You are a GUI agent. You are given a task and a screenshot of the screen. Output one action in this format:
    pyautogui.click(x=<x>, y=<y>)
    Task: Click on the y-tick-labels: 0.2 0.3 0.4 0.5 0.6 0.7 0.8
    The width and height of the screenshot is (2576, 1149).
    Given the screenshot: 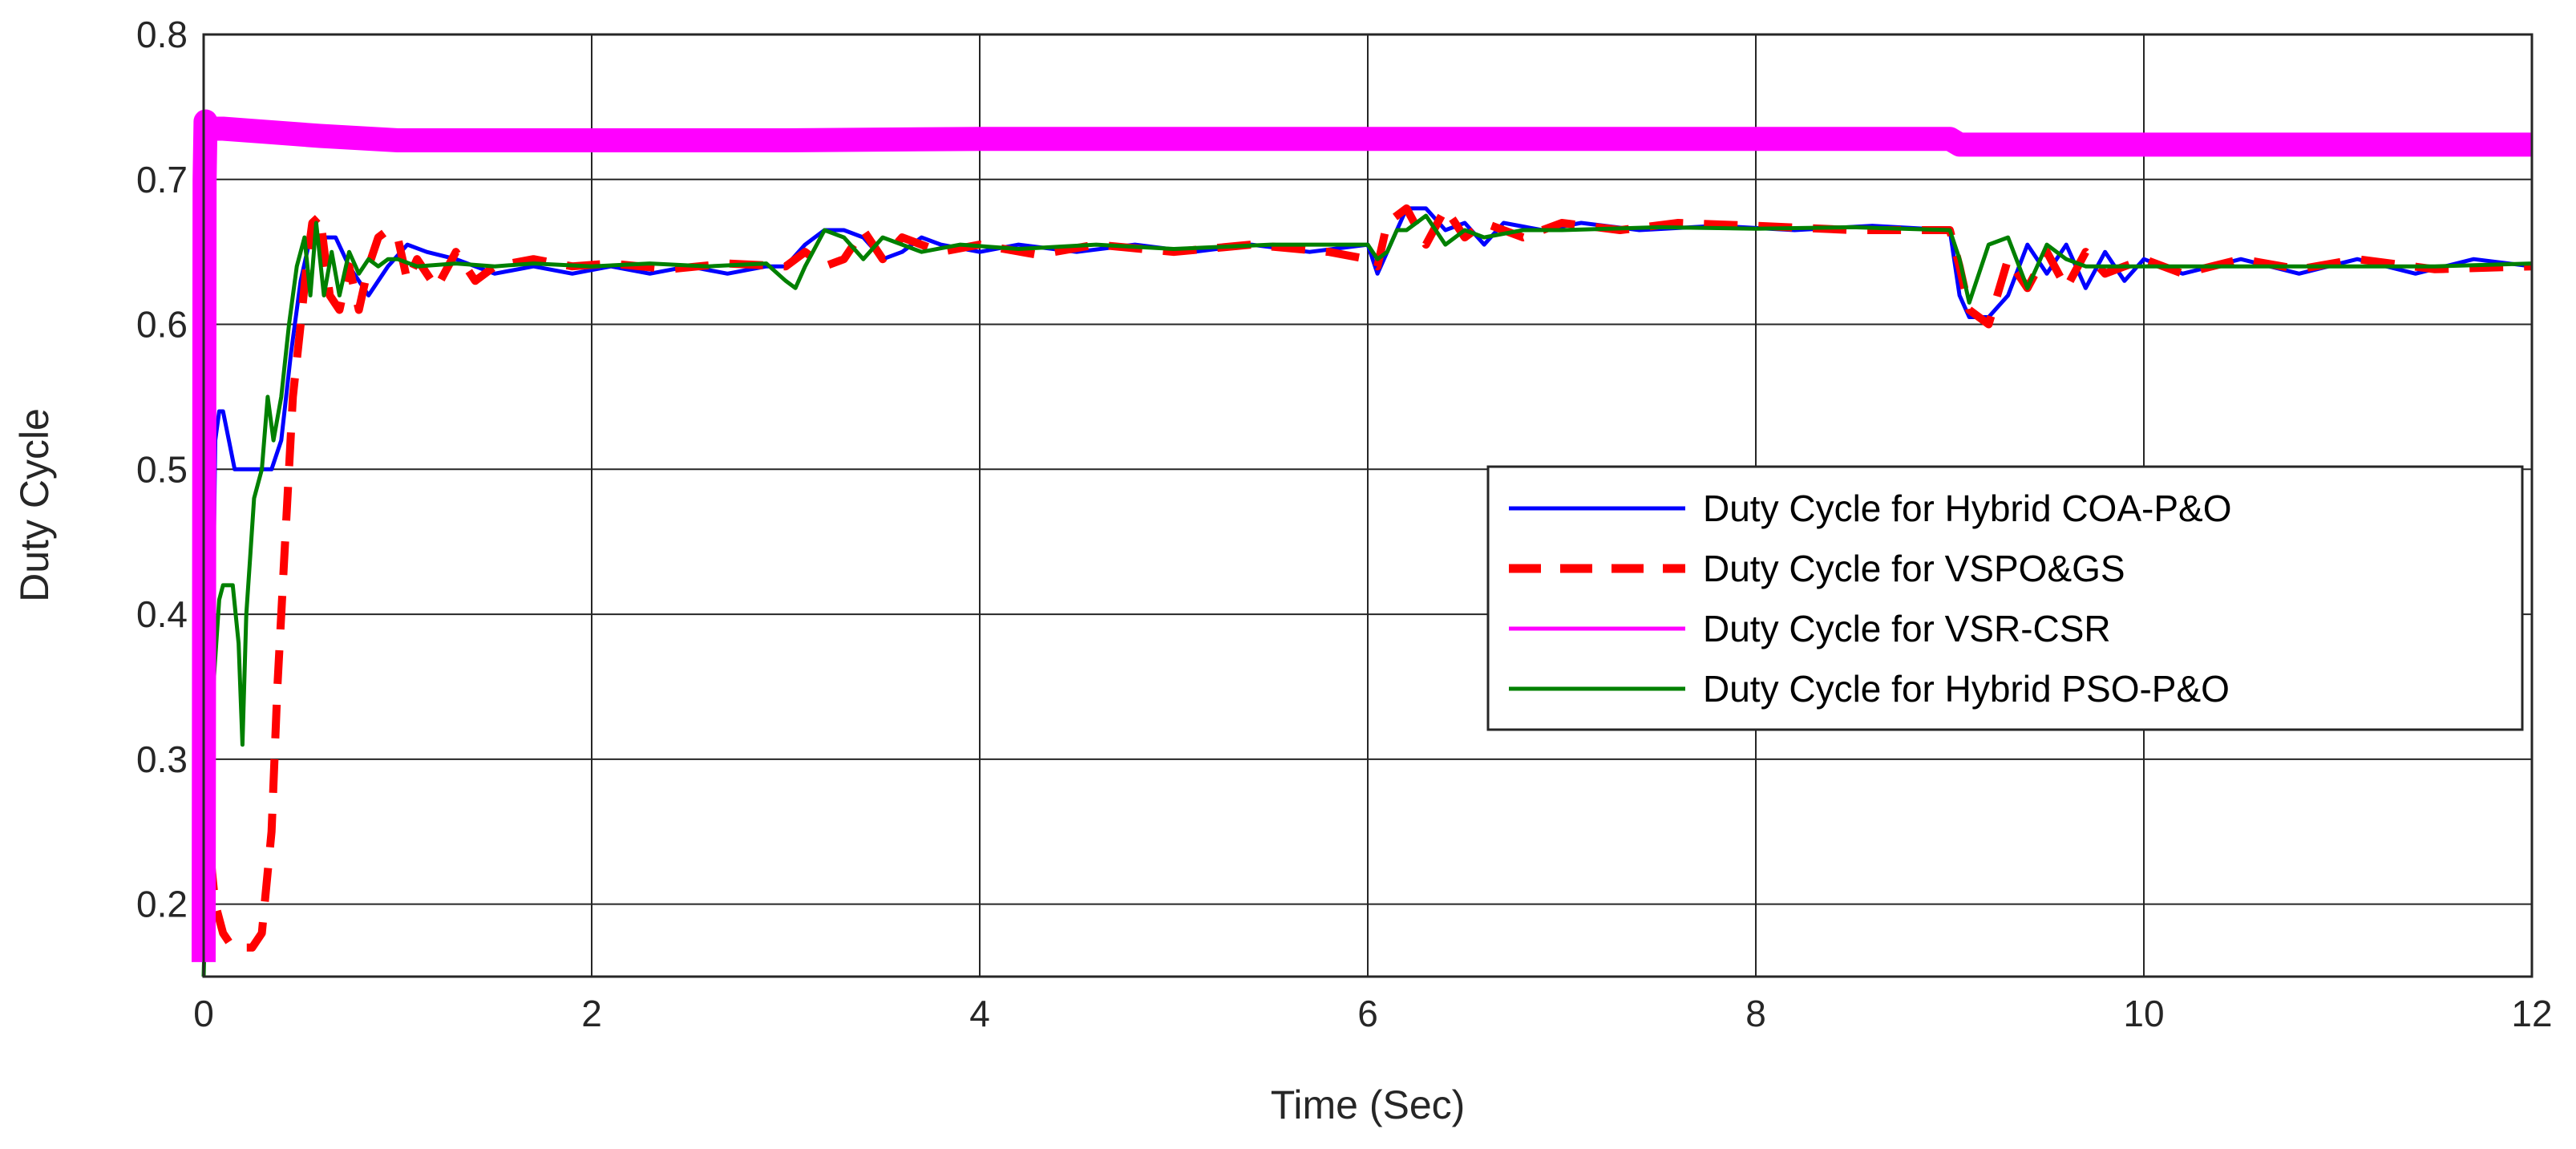 What is the action you would take?
    pyautogui.click(x=162, y=470)
    